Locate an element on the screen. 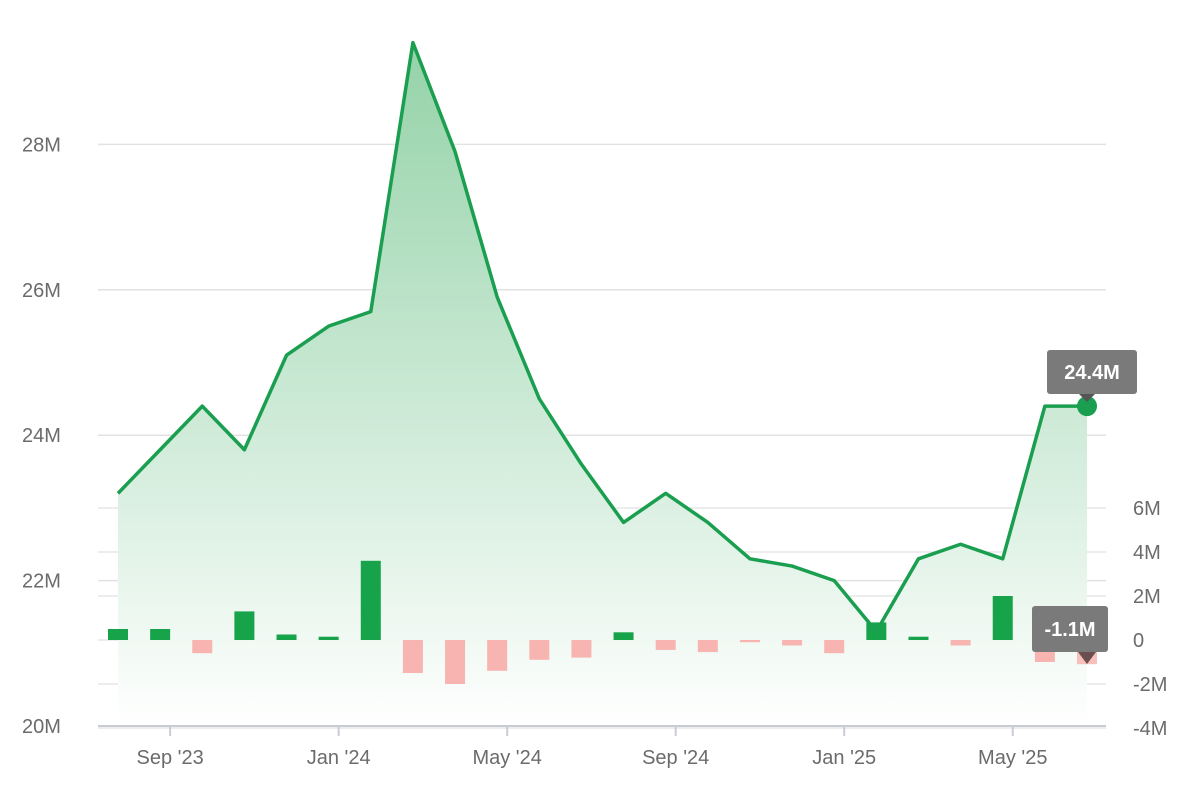 The image size is (1200, 800). line-value-callout is located at coordinates (1092, 372).